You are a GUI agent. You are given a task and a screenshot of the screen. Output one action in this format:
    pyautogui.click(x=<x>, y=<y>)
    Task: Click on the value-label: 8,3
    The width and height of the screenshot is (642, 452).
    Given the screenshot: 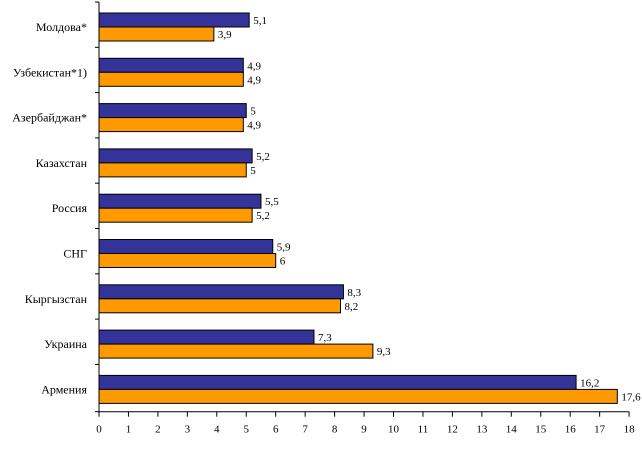 What is the action you would take?
    pyautogui.click(x=354, y=293)
    